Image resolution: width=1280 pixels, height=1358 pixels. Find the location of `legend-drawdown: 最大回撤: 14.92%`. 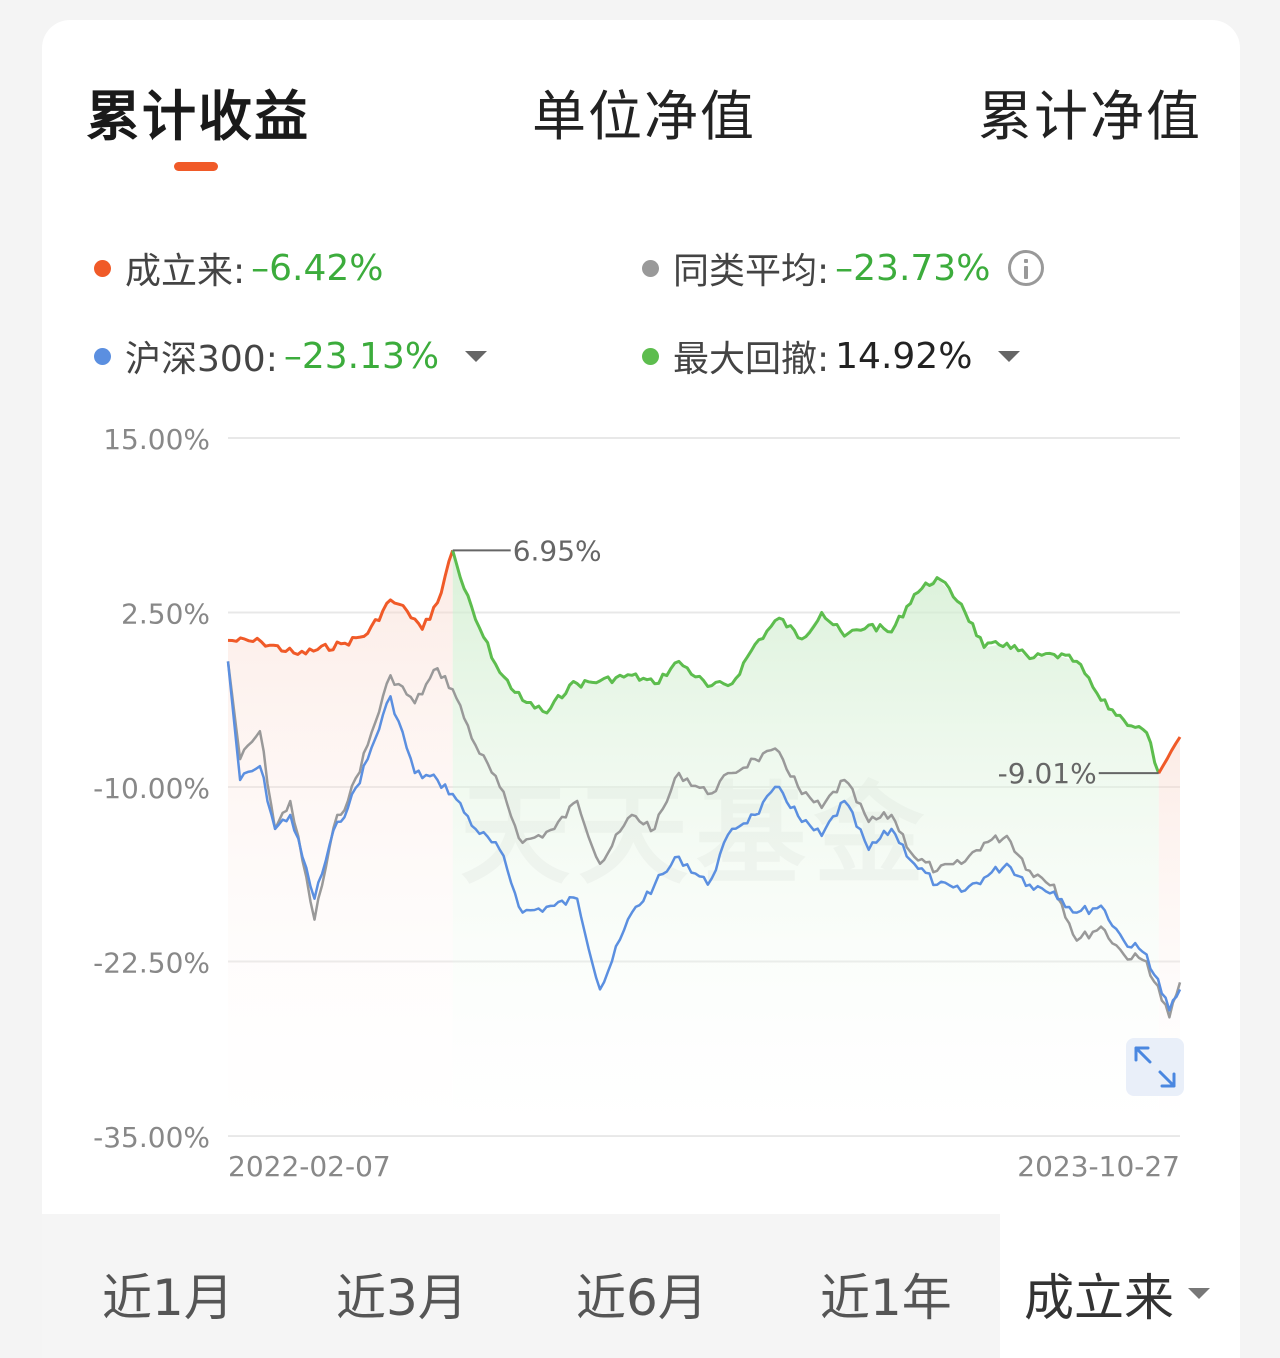

legend-drawdown: 最大回撤: 14.92% is located at coordinates (831, 356).